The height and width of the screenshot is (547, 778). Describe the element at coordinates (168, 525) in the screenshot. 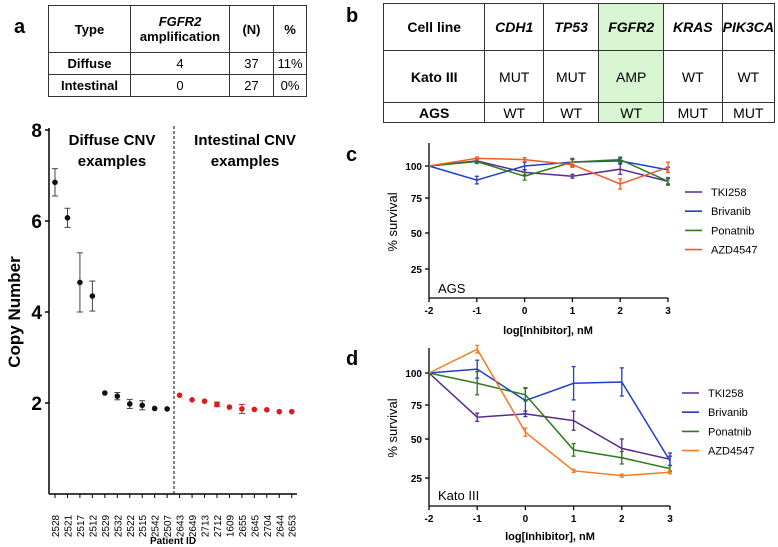

I see `x-tick-label: 2507` at that location.